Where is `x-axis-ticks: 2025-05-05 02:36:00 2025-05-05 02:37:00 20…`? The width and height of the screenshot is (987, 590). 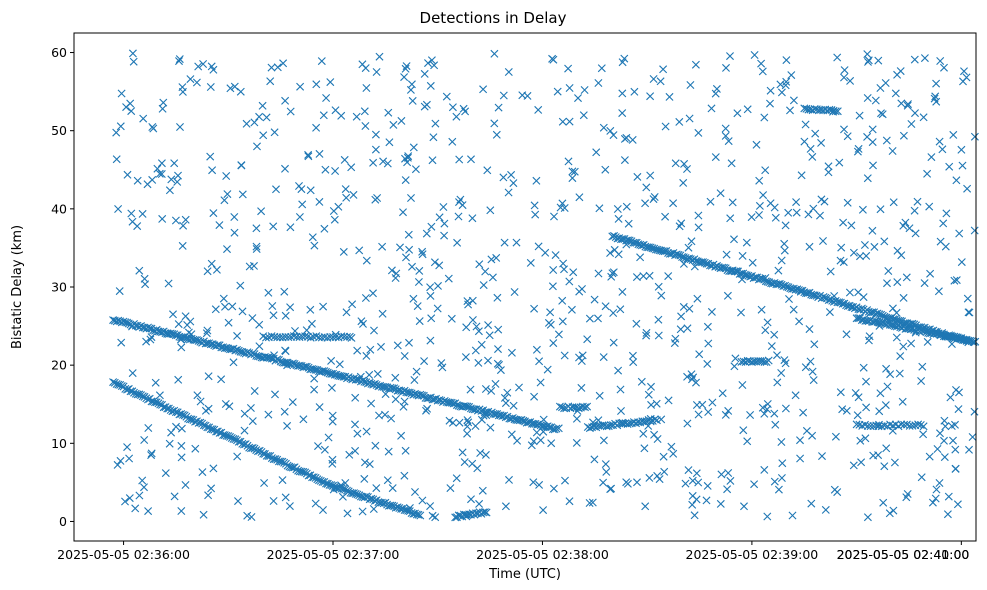 x-axis-ticks: 2025-05-05 02:36:00 2025-05-05 02:37:00 20… is located at coordinates (513, 551).